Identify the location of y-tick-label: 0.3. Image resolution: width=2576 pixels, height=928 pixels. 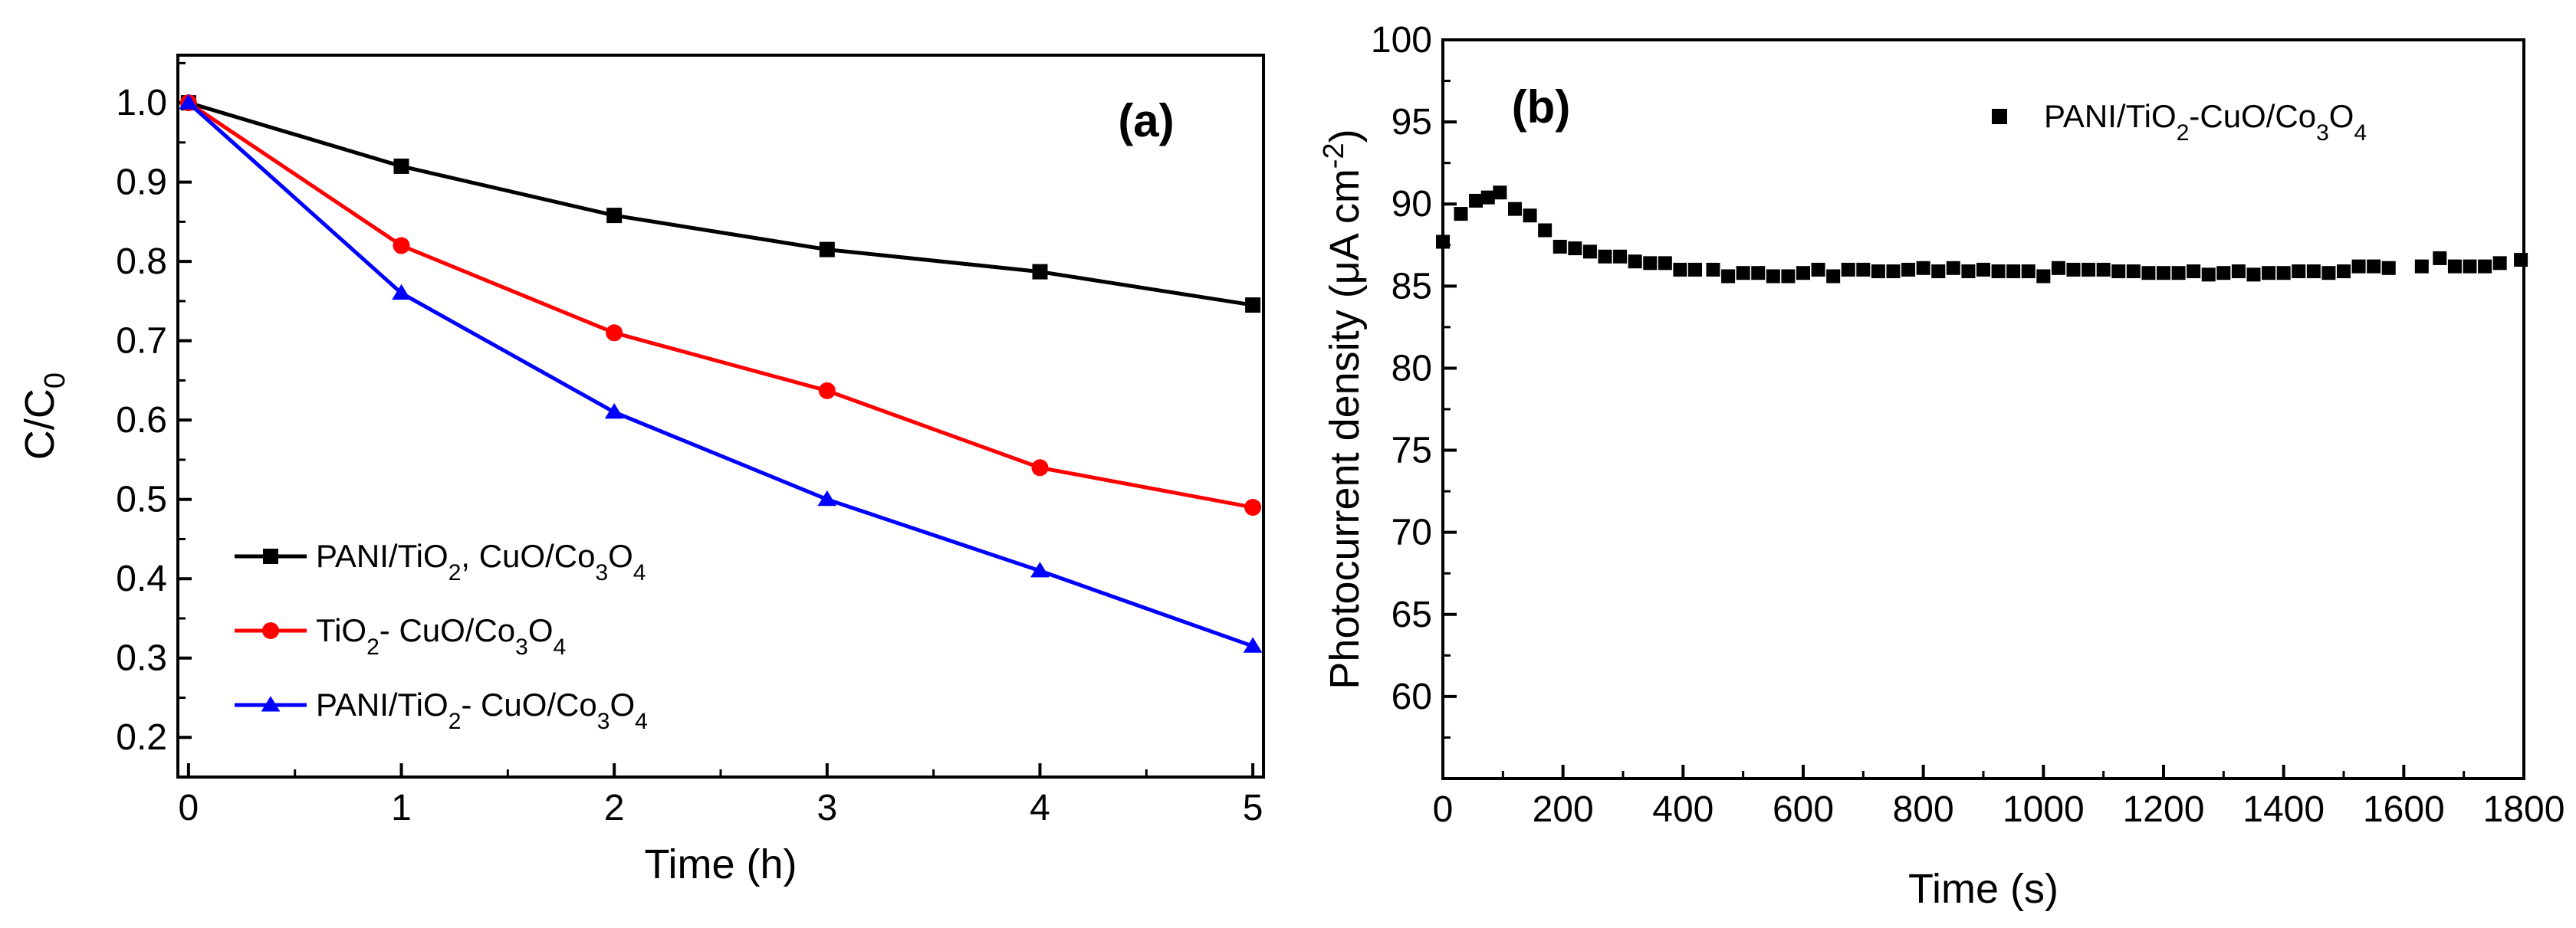
(141, 658).